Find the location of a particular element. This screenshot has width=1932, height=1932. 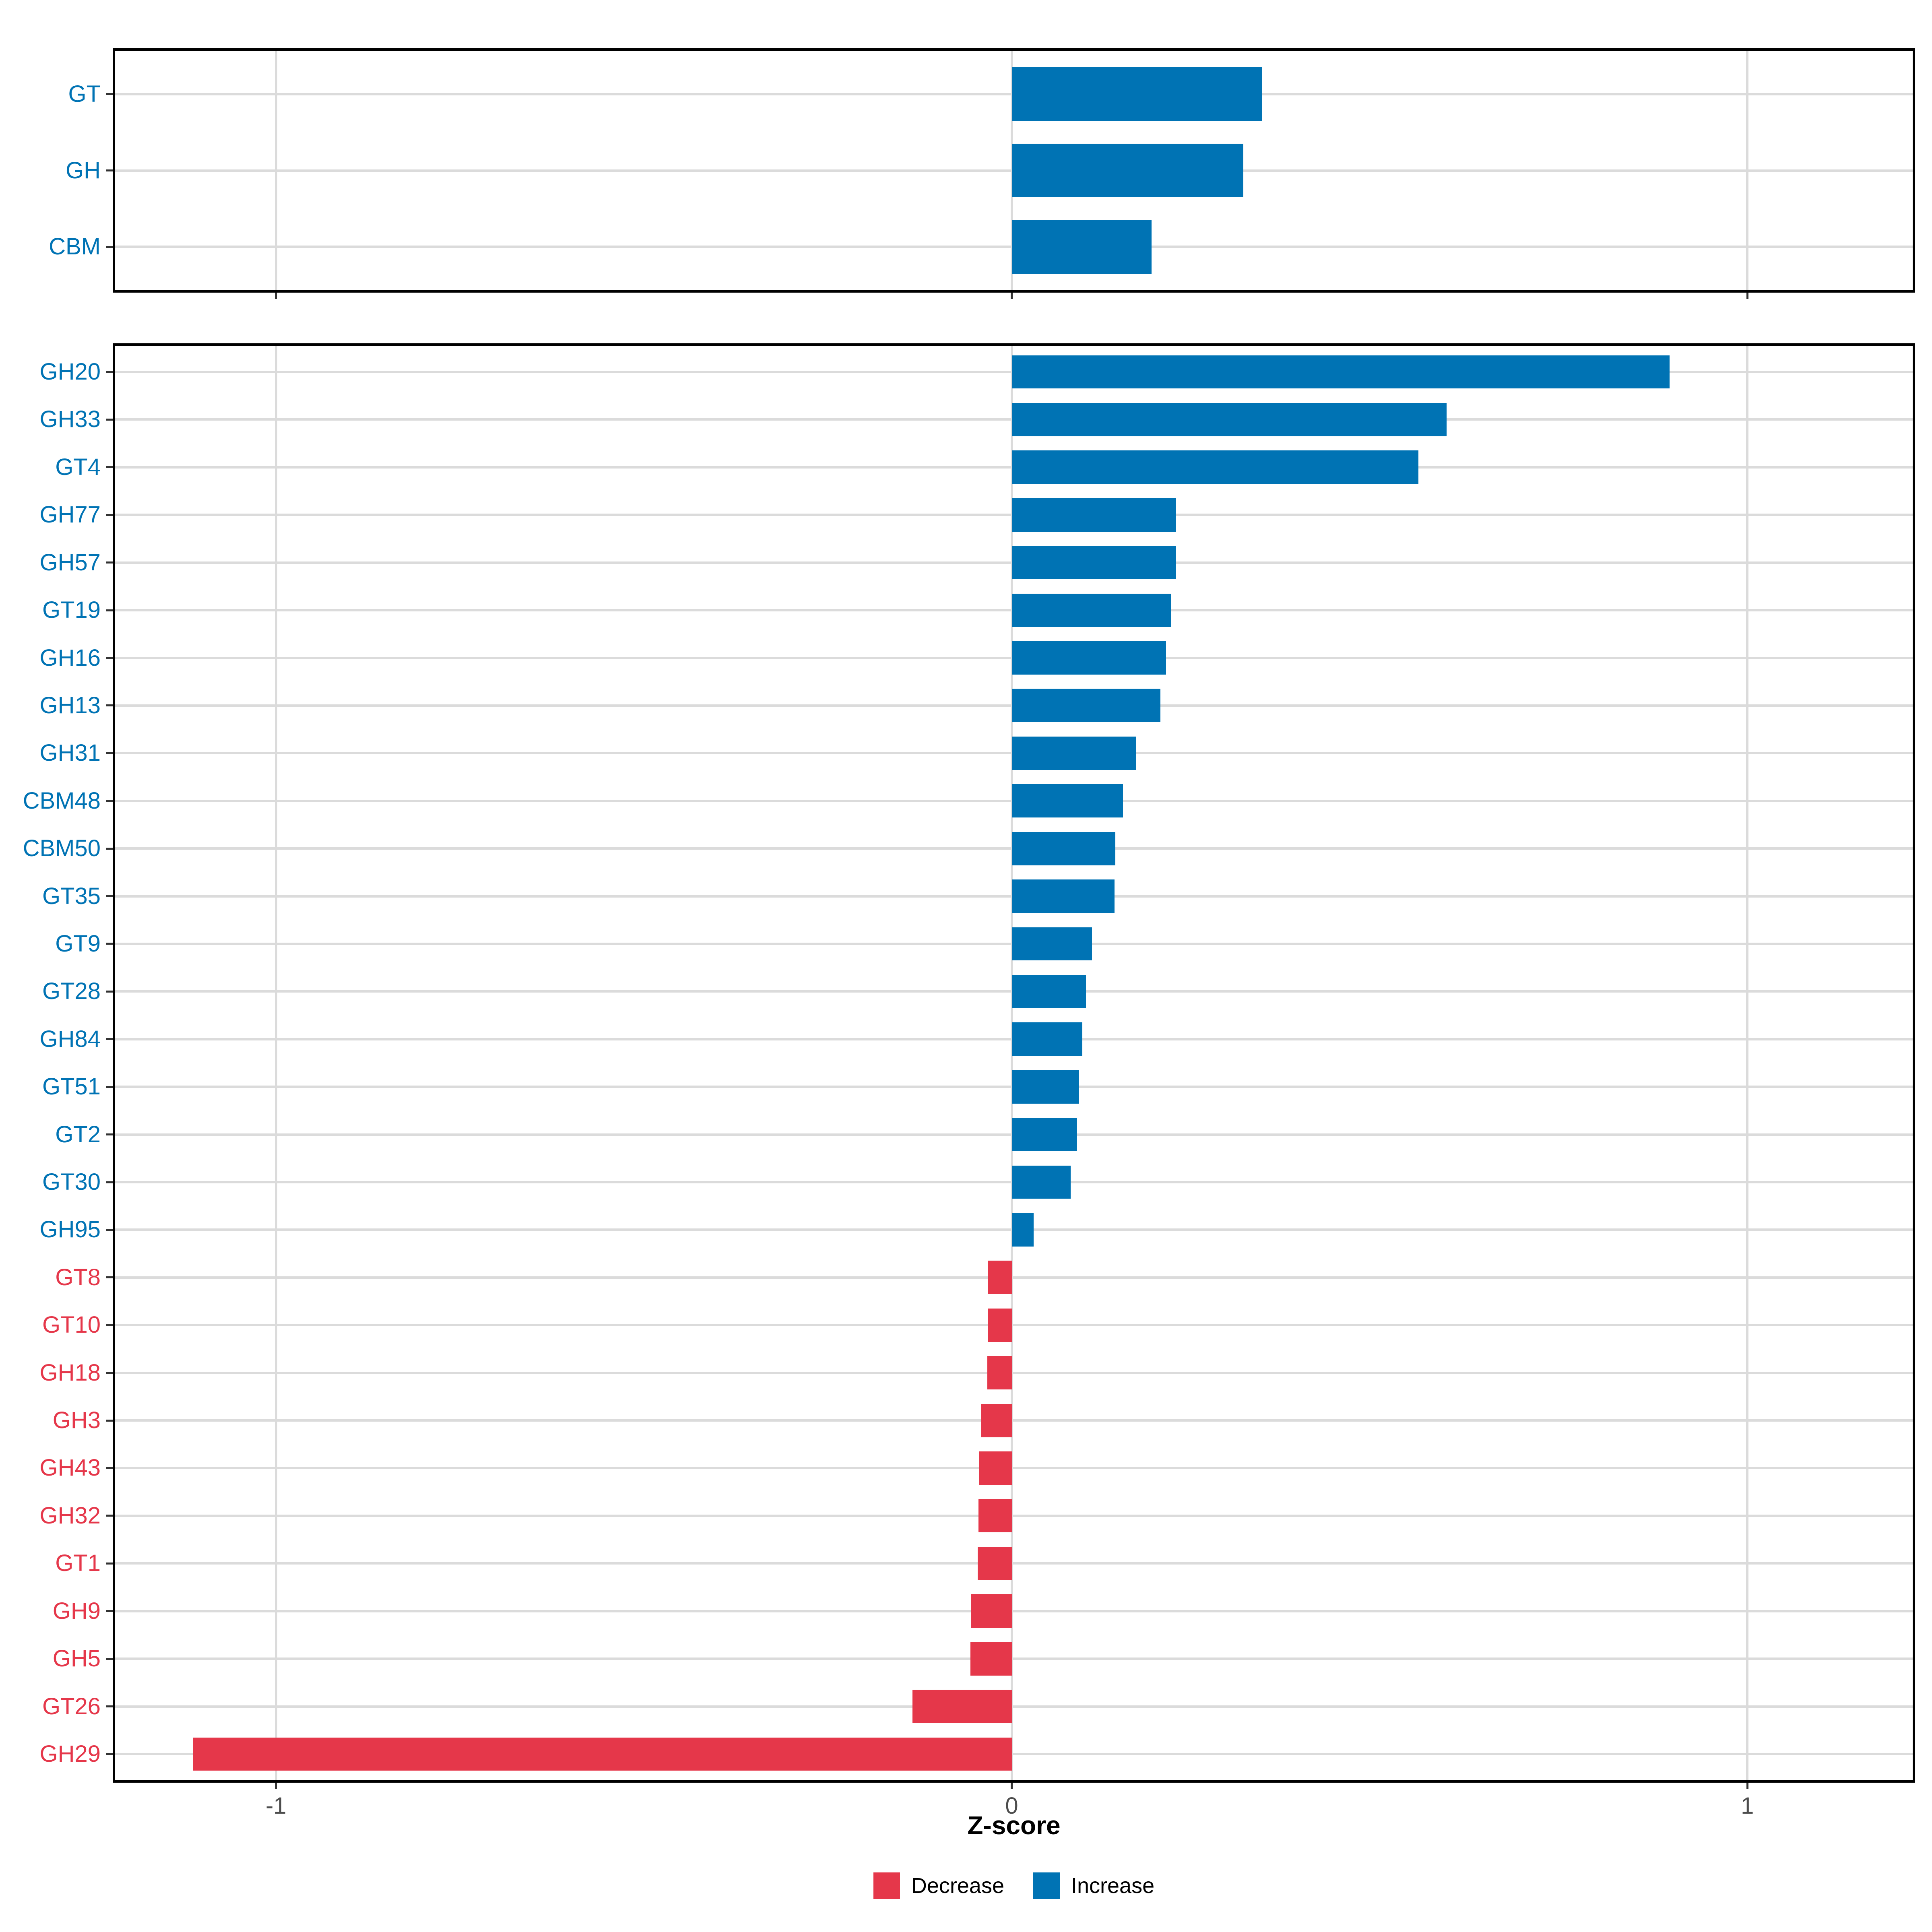

y-axis-label-CBM50: CBM50 is located at coordinates (62, 848).